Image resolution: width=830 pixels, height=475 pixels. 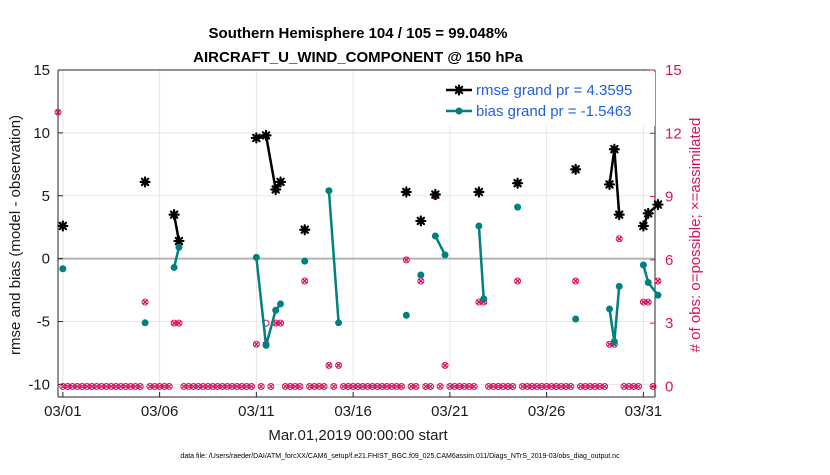 I want to click on chart-title-line1: Southern Hemisphere 104 / 105 = 99.048%, so click(x=358, y=33).